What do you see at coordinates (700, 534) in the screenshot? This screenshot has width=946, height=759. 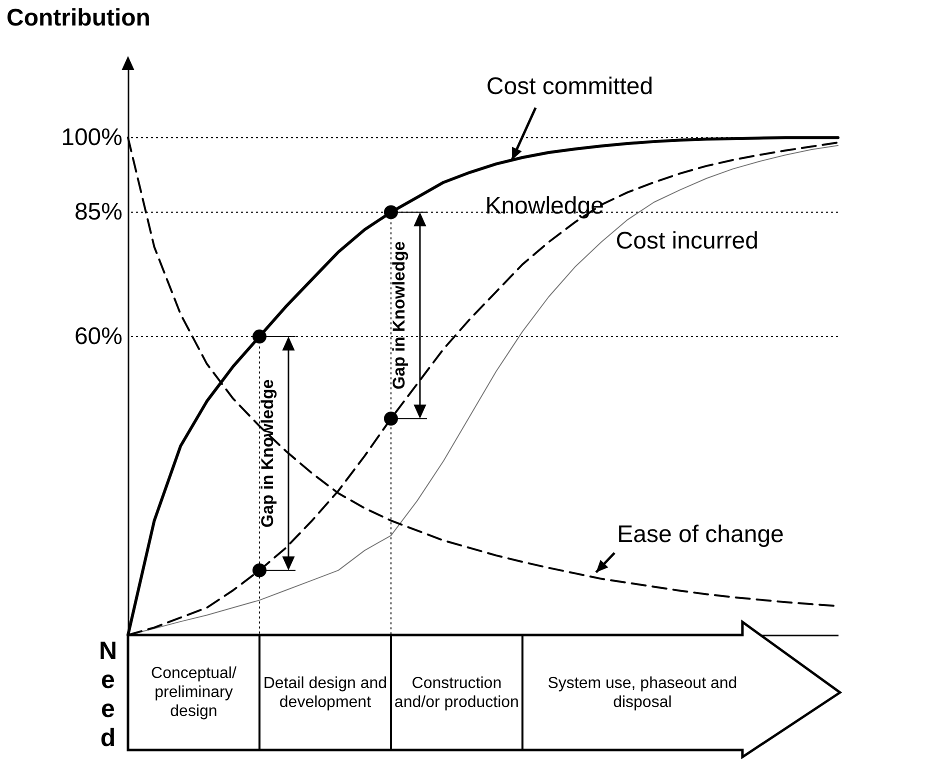 I see `series-label: Ease of change` at bounding box center [700, 534].